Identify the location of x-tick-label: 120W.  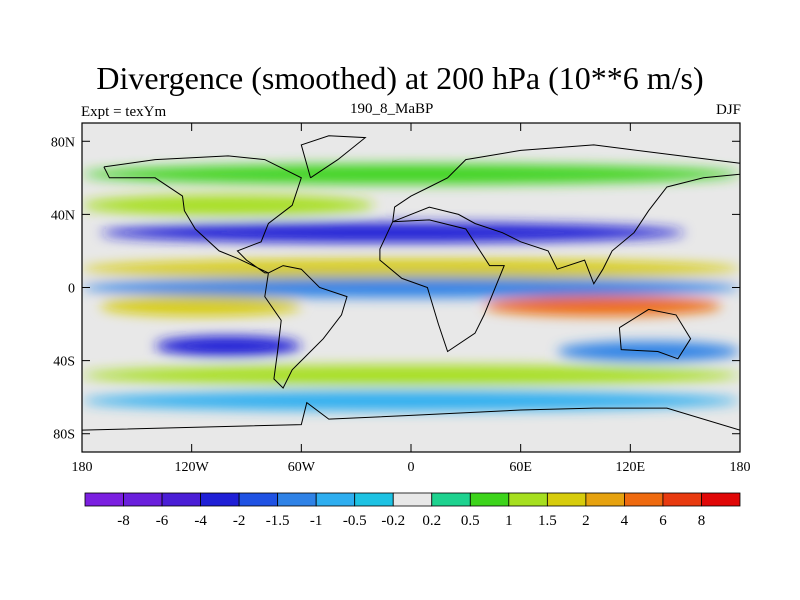
(192, 467).